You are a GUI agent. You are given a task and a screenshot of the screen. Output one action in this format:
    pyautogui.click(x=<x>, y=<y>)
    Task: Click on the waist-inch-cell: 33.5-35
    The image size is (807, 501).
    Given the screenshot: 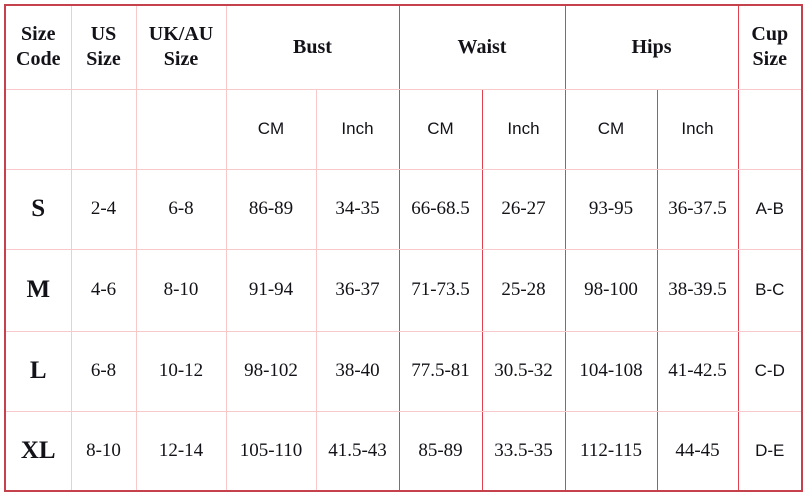 What is the action you would take?
    pyautogui.click(x=524, y=451)
    